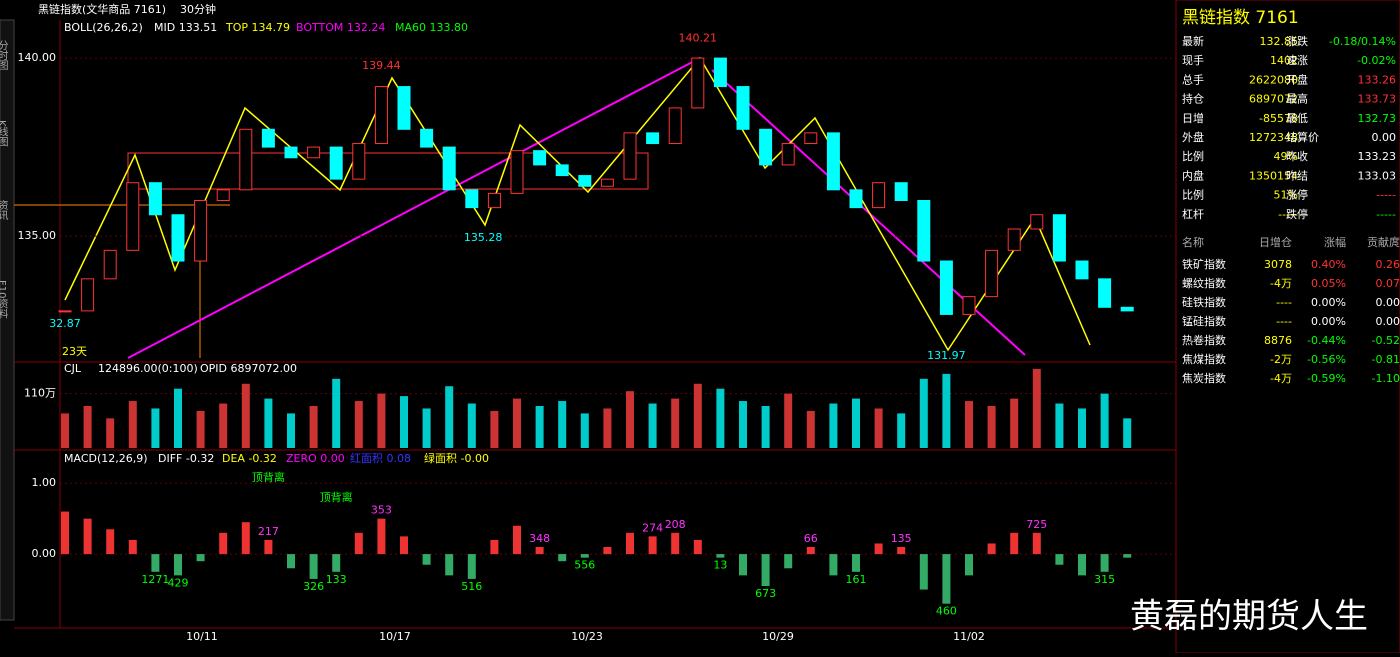  I want to click on sector-cell: -0.59%, so click(1326, 378).